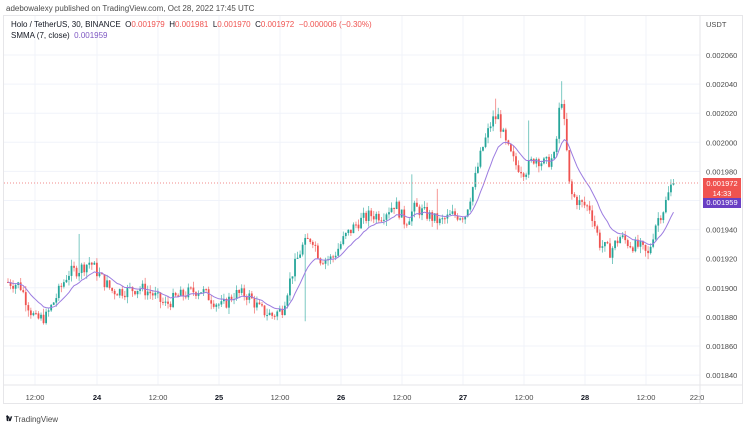  I want to click on close-label: C, so click(258, 24).